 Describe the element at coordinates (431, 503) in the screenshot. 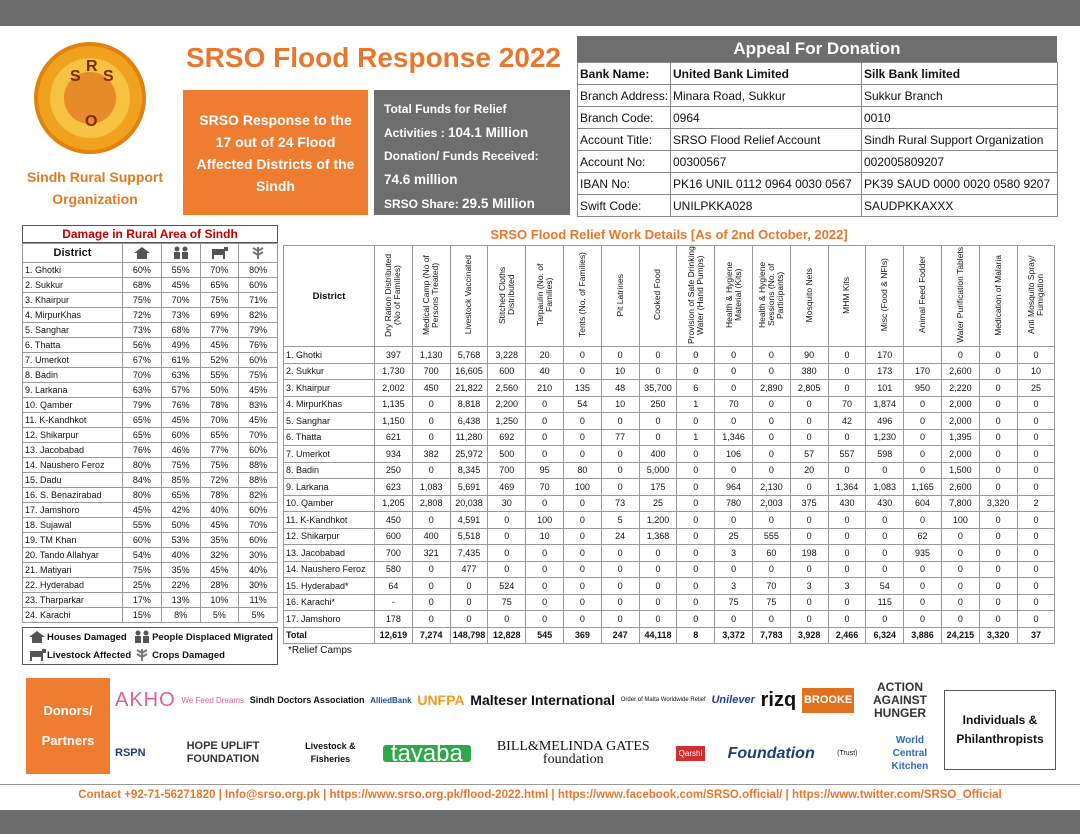

I see `work-value: 2,808` at that location.